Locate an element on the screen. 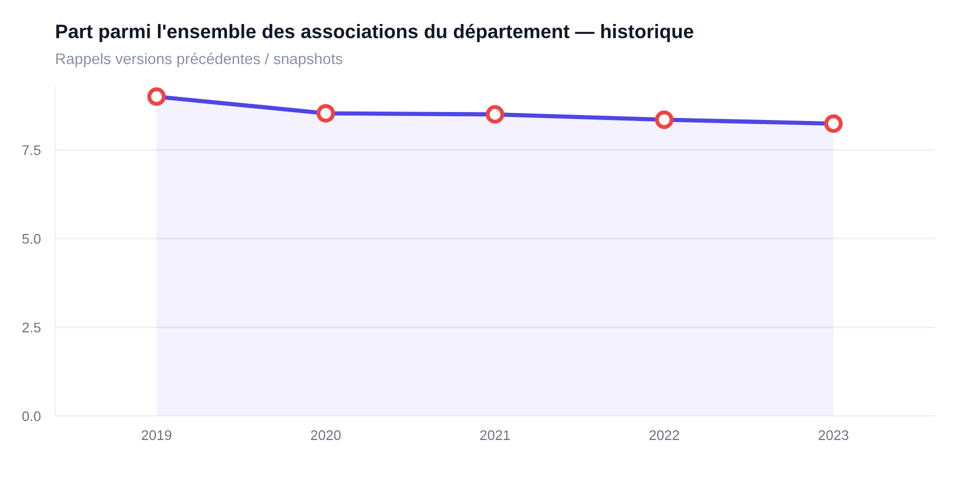 This screenshot has height=480, width=960. chart-subtitle: Rappels versions précédentes / snapshots is located at coordinates (199, 60).